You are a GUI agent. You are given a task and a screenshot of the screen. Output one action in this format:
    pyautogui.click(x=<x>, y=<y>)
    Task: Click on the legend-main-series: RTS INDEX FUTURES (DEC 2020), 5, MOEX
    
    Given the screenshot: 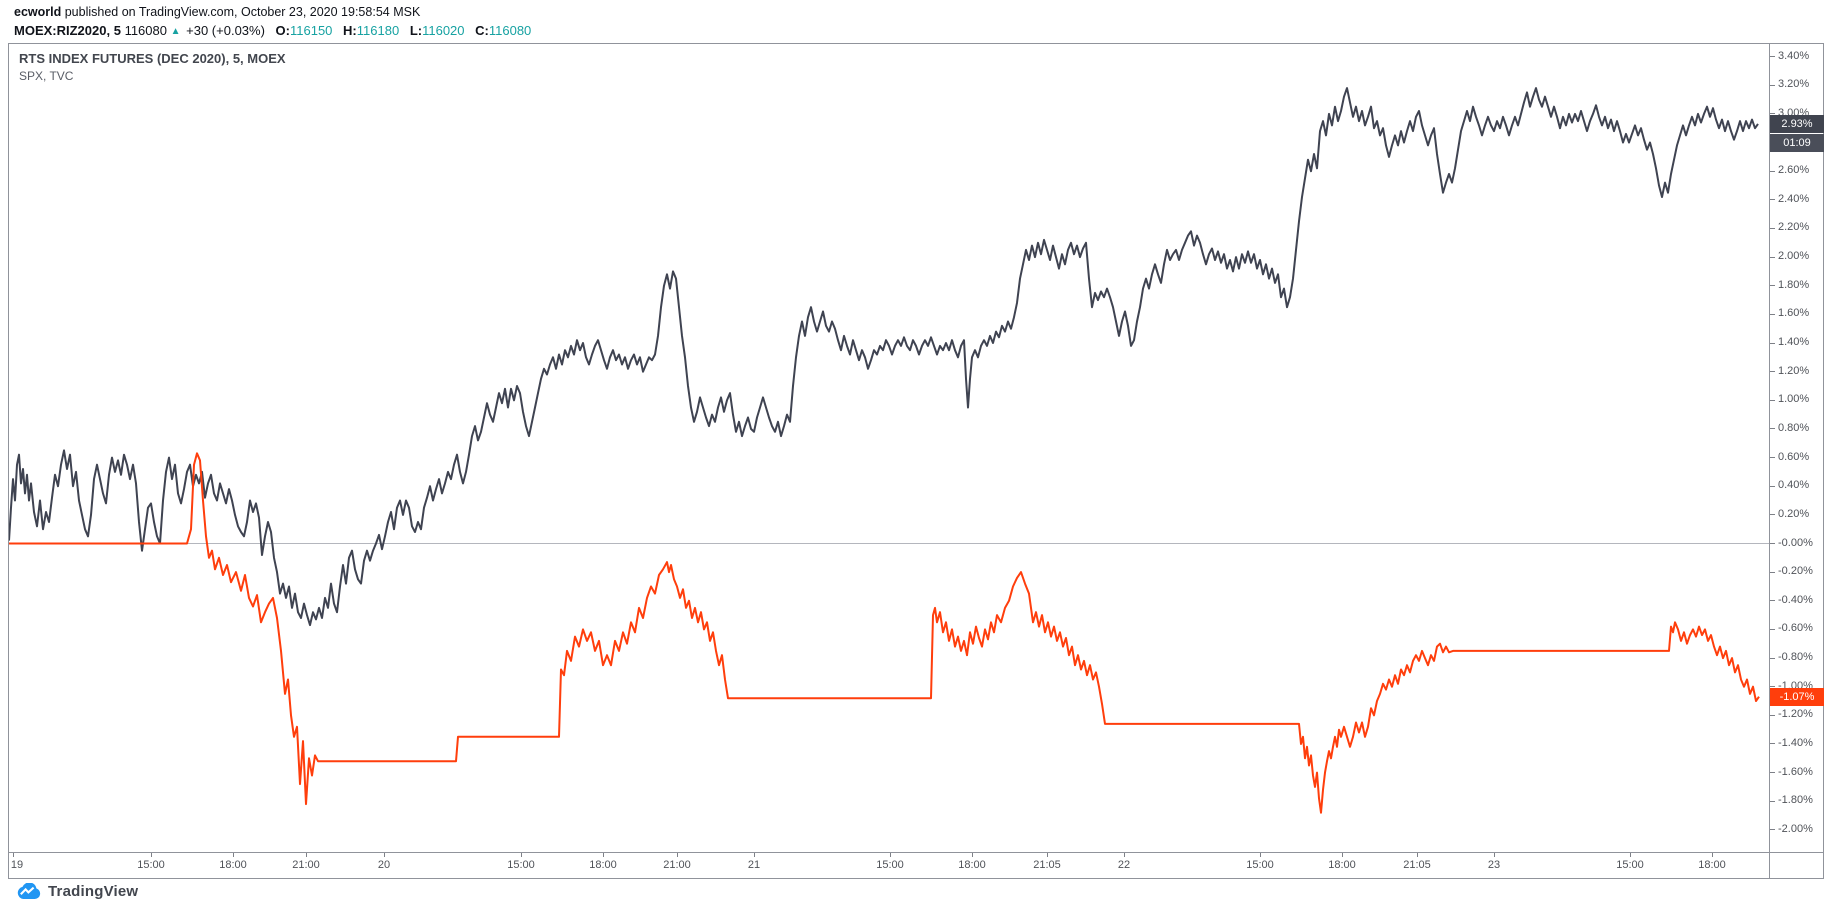 What is the action you would take?
    pyautogui.click(x=152, y=58)
    